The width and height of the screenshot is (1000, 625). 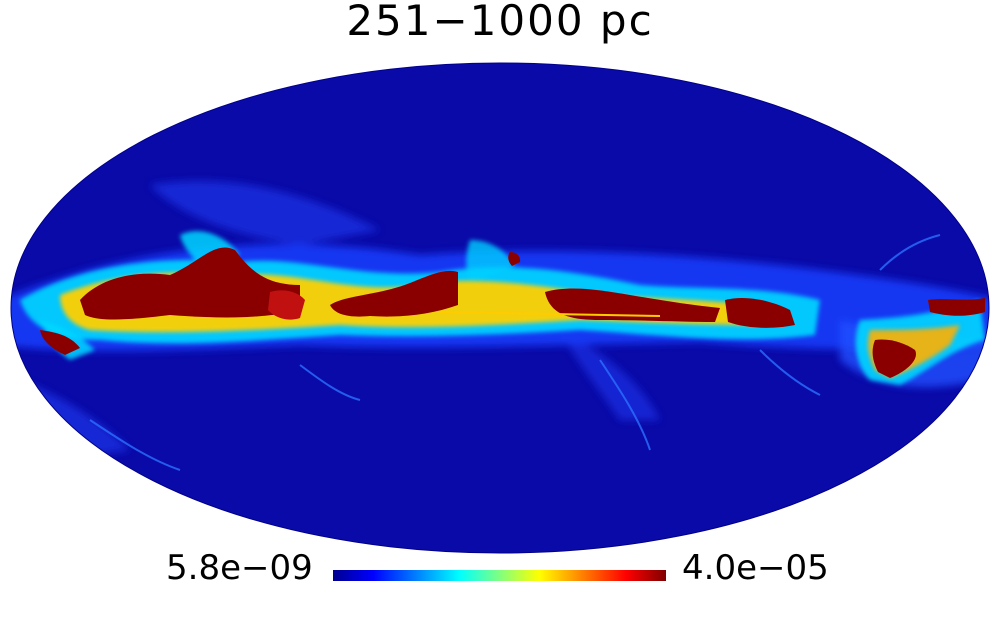 What do you see at coordinates (239, 568) in the screenshot?
I see `colorbar-min-label: 5.8e−09` at bounding box center [239, 568].